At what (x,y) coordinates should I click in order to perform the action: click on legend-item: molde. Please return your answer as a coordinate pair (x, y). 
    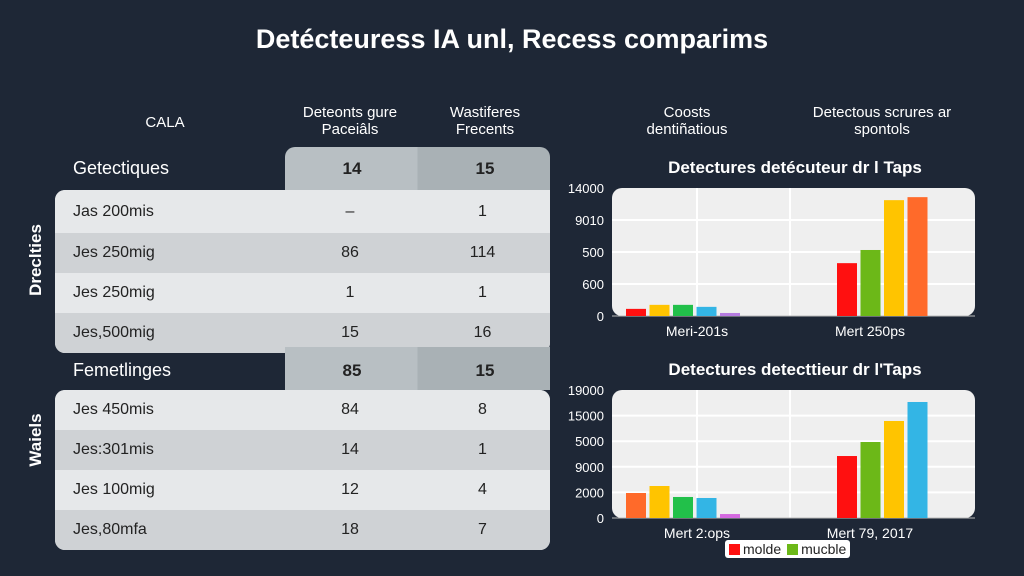
    Looking at the image, I should click on (755, 549).